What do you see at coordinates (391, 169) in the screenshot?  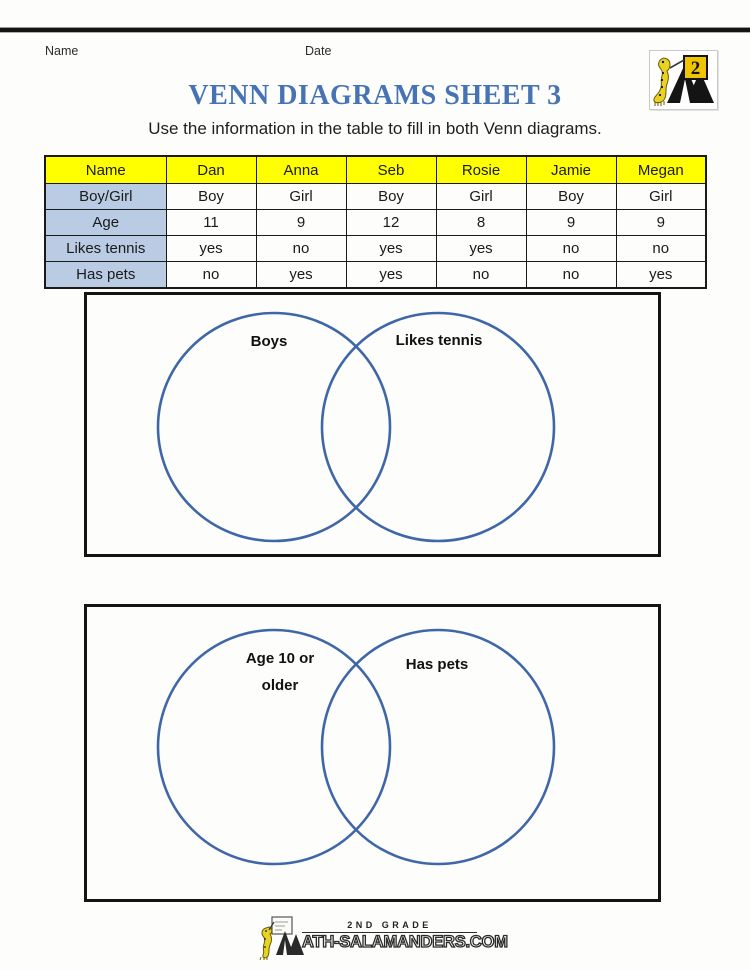 I see `col-header: Seb` at bounding box center [391, 169].